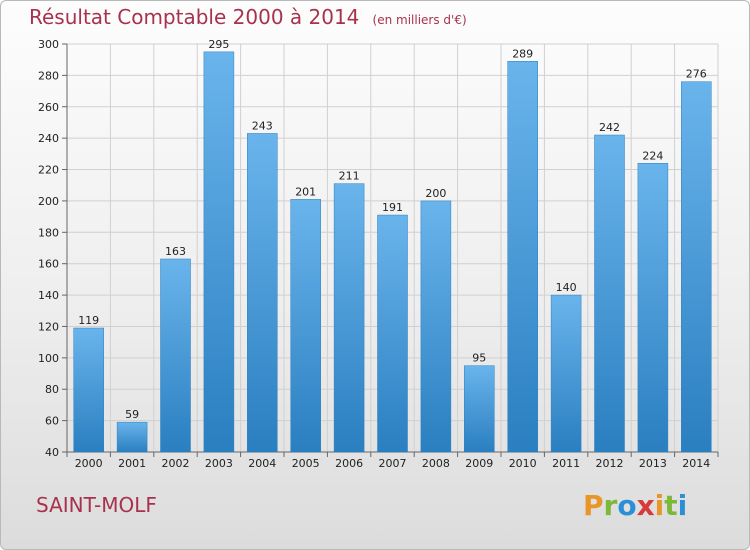  What do you see at coordinates (566, 287) in the screenshot?
I see `bar-value-label: 140` at bounding box center [566, 287].